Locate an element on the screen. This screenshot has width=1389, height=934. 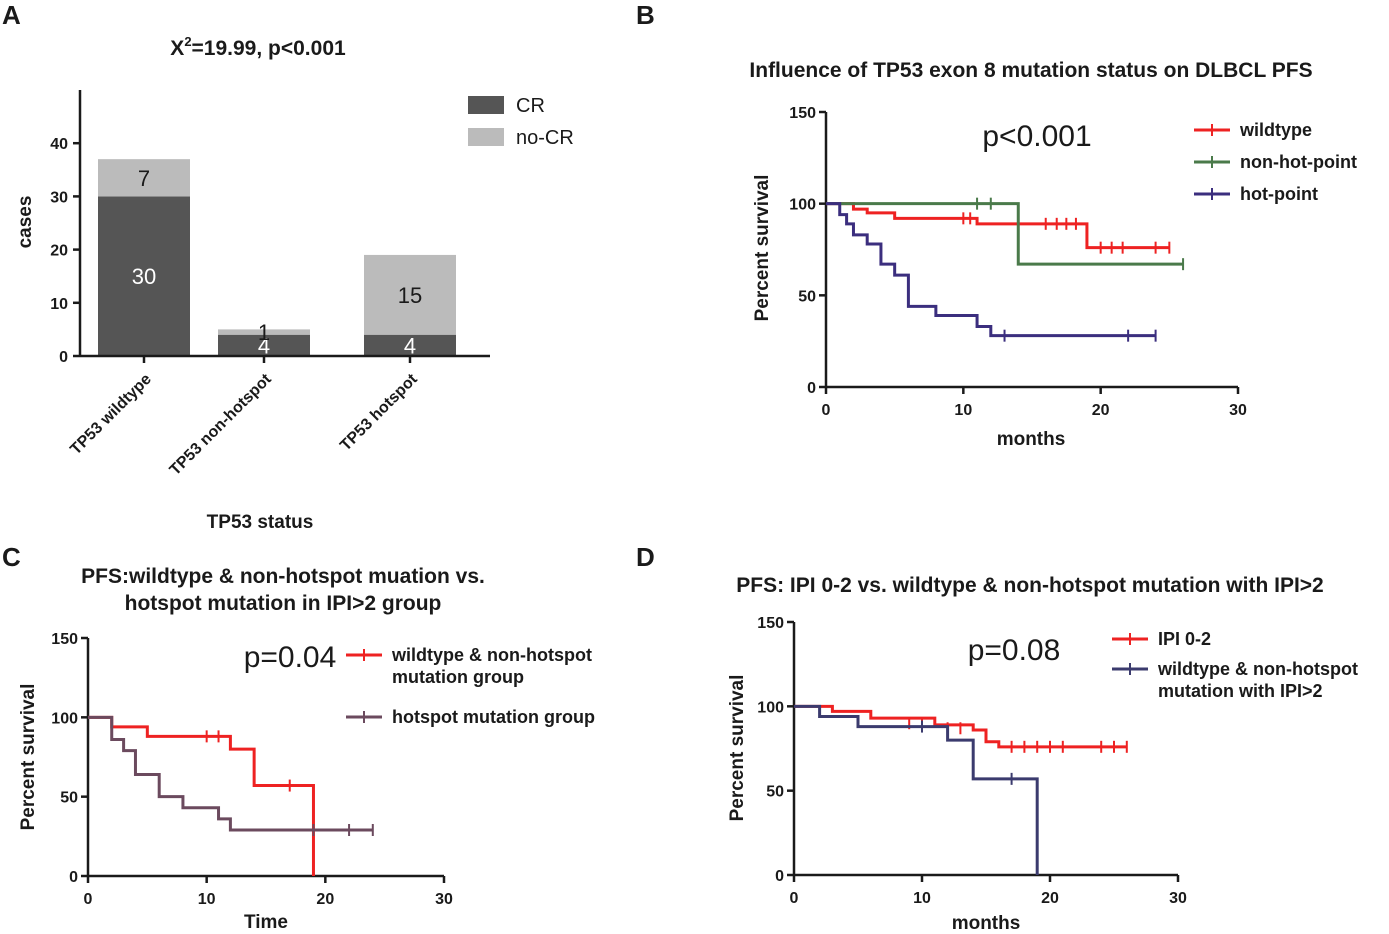
legend-label-1: wildtype is located at coordinates (1275, 130).